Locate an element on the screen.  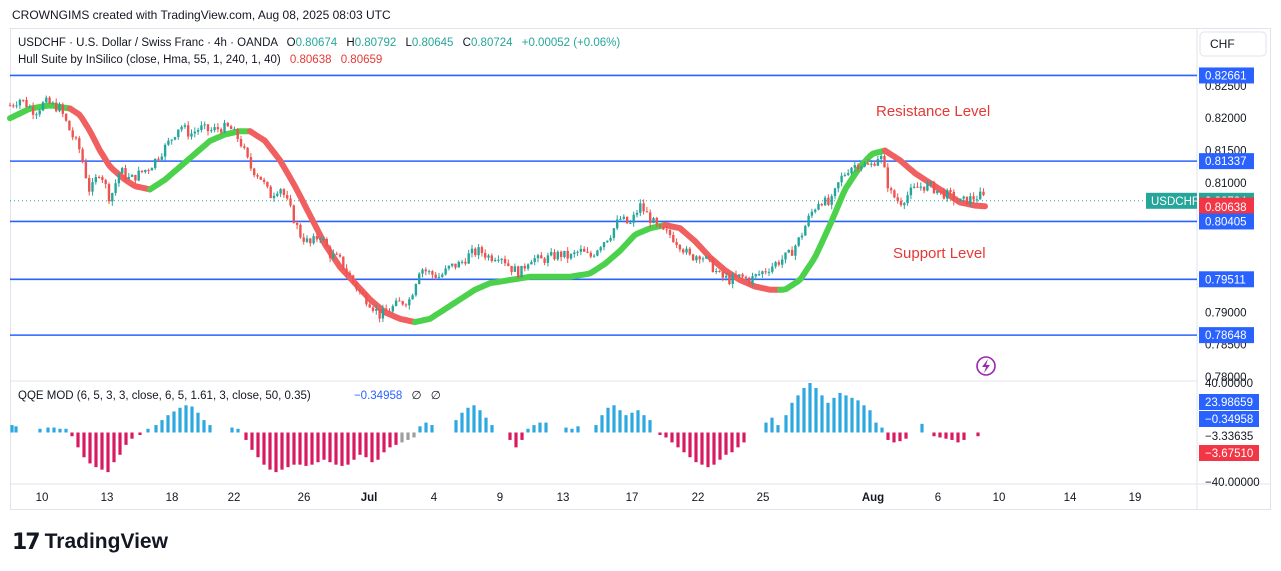
currency-button: CHF is located at coordinates (1233, 44).